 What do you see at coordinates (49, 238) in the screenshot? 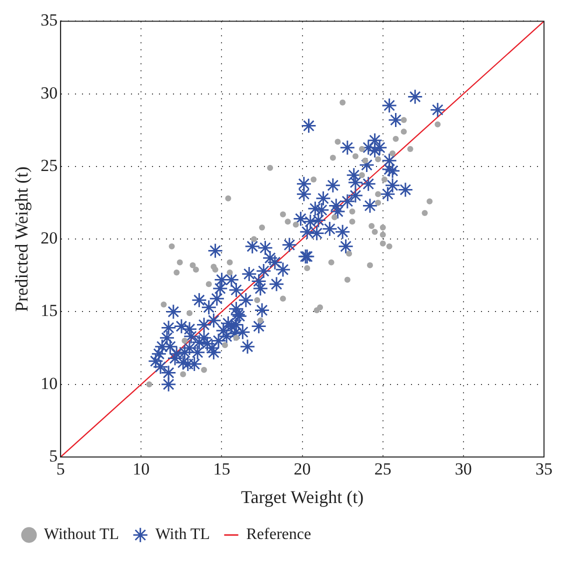
I see `y-tick-label: 20` at bounding box center [49, 238].